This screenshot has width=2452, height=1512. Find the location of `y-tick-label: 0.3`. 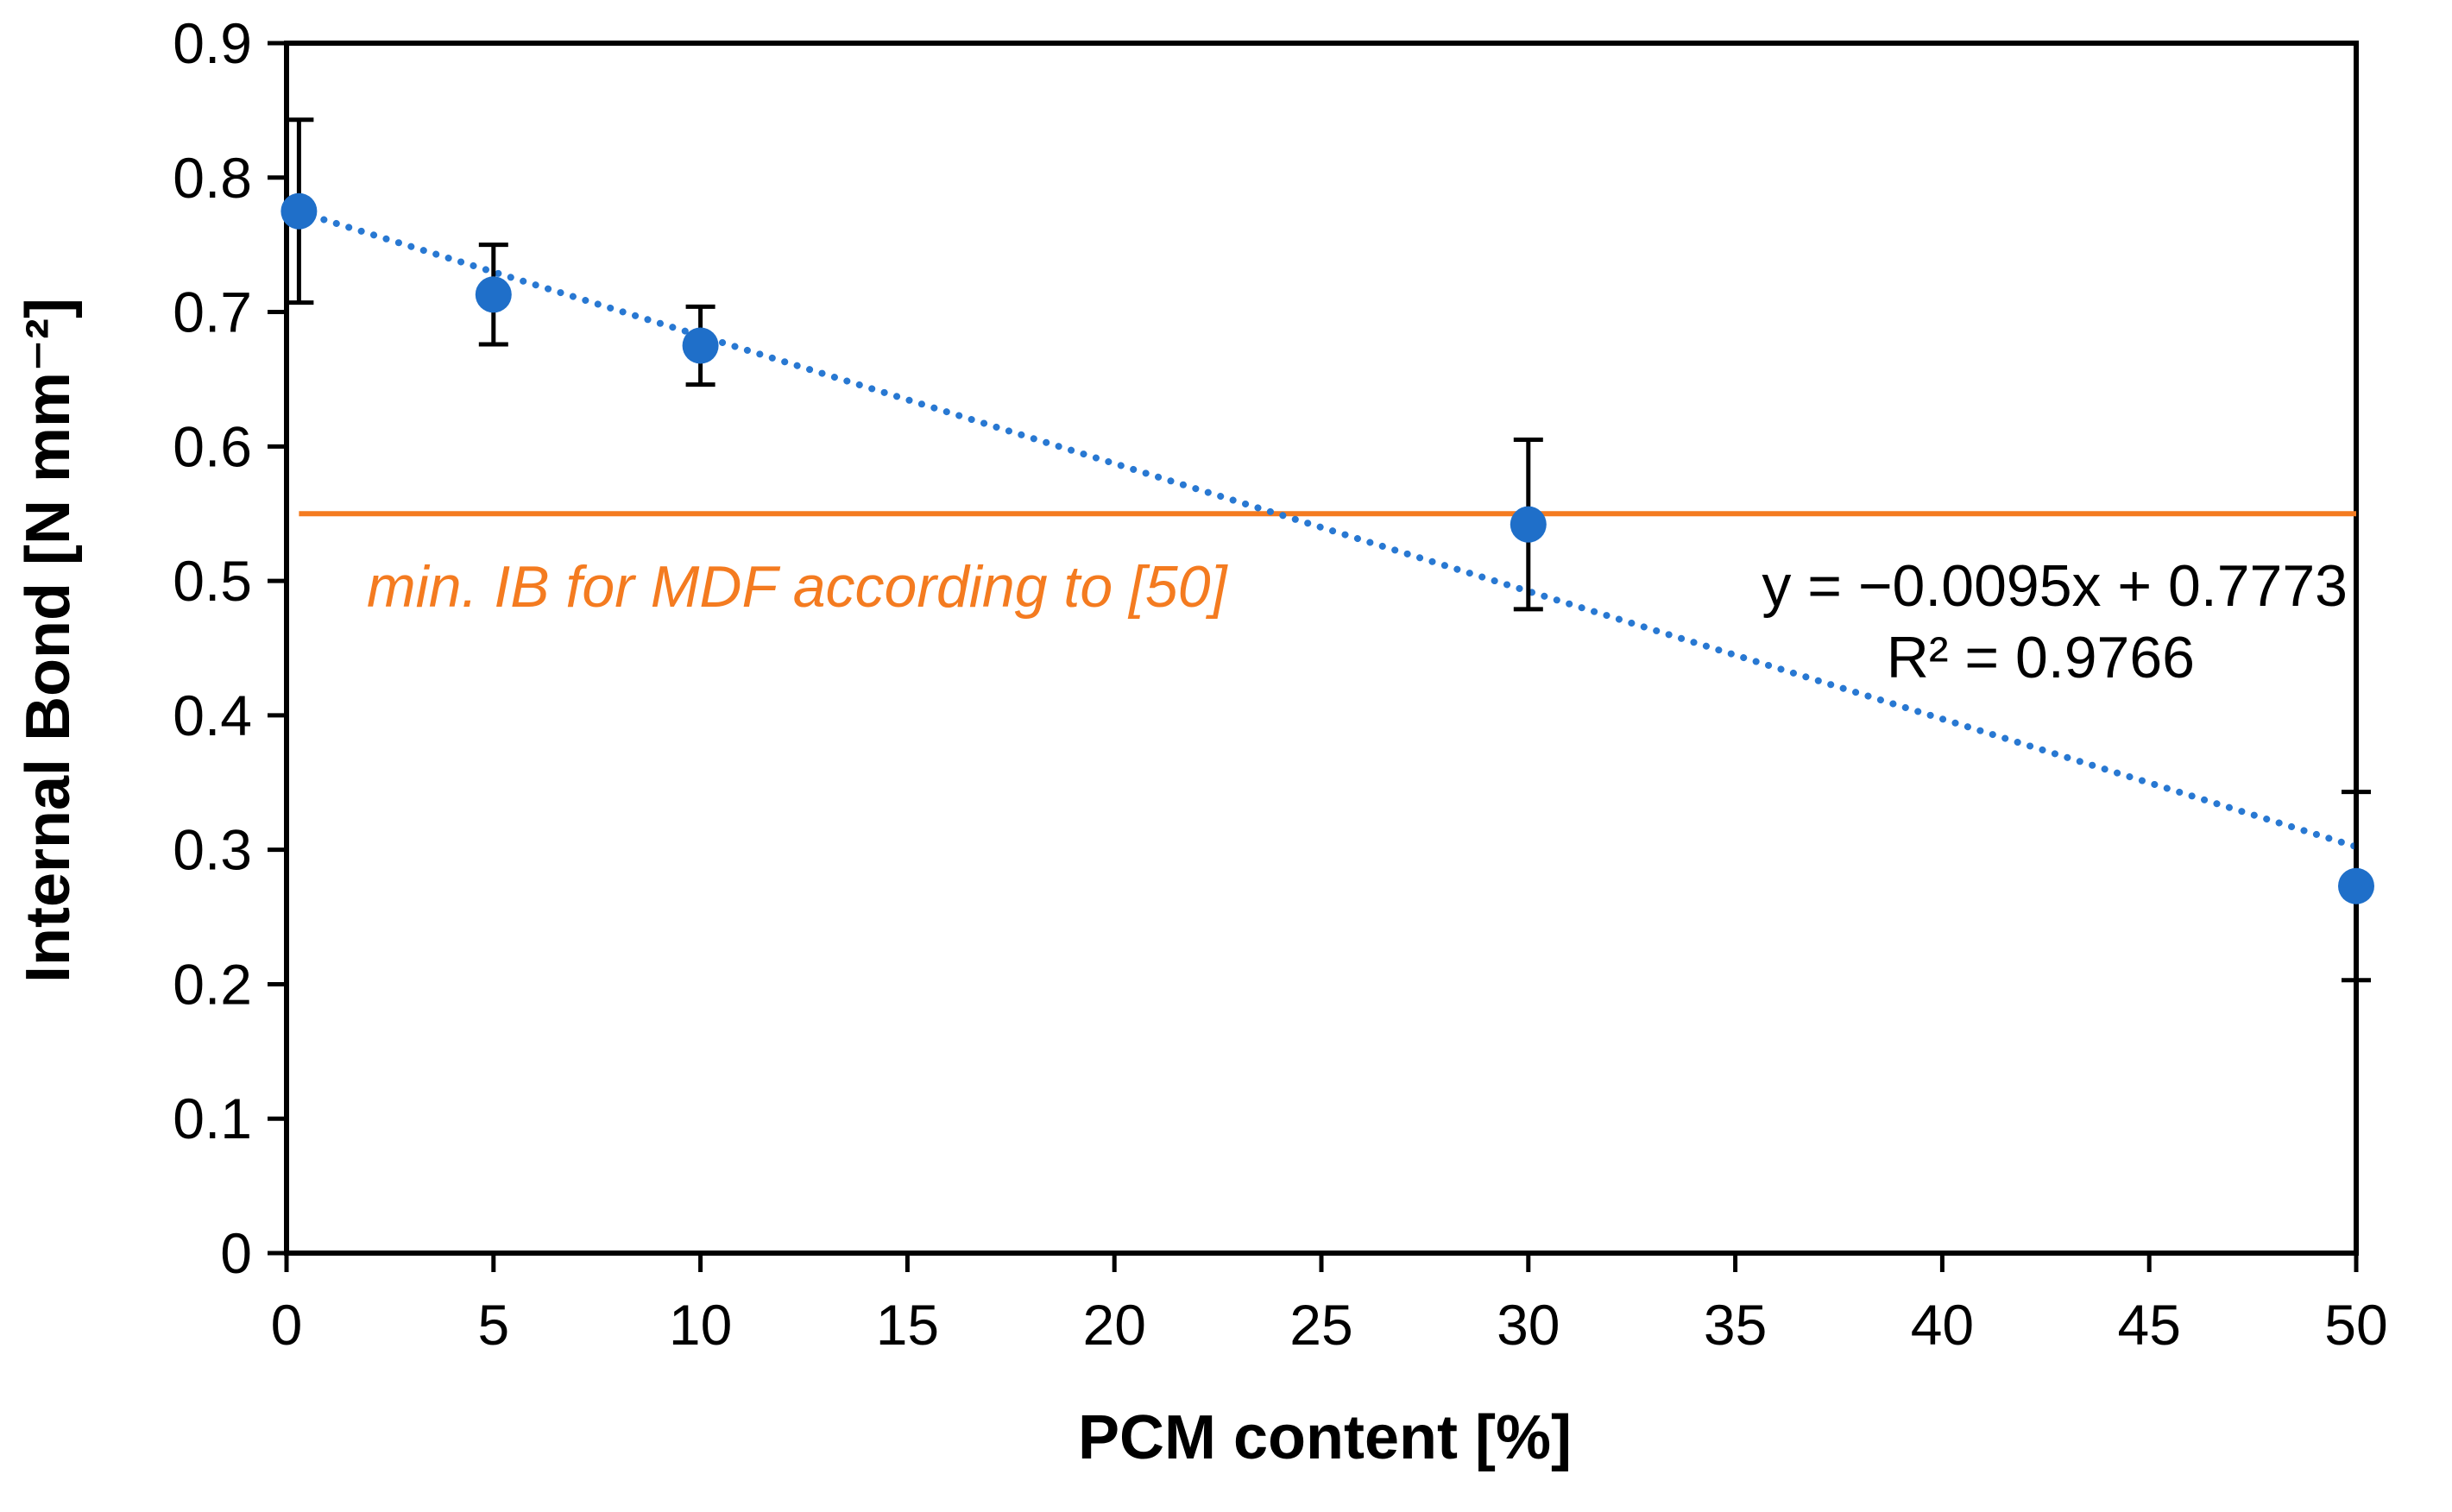

y-tick-label: 0.3 is located at coordinates (212, 850).